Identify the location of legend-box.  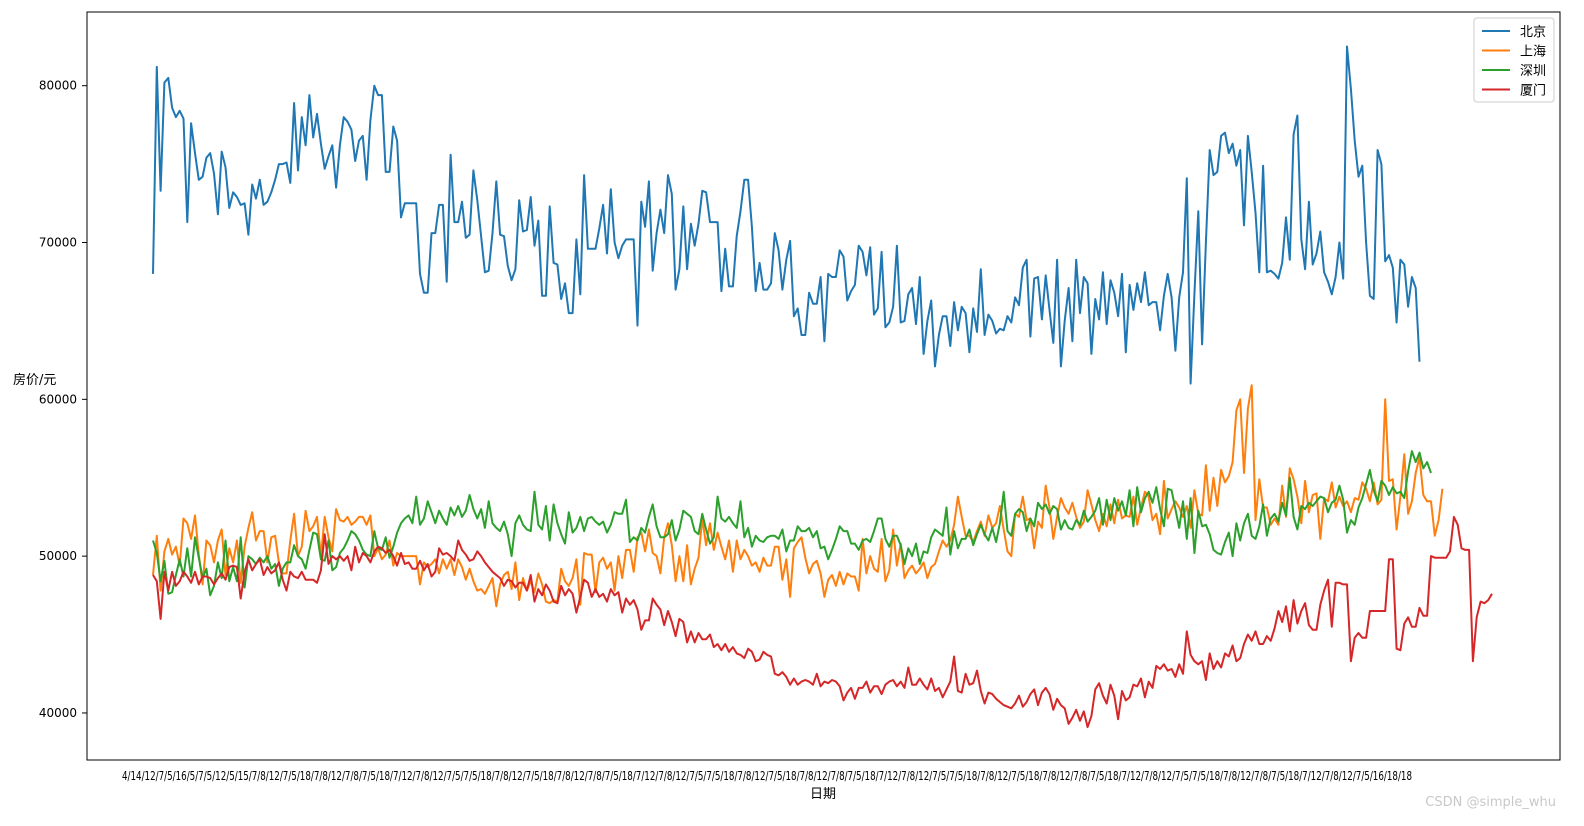
(1514, 60).